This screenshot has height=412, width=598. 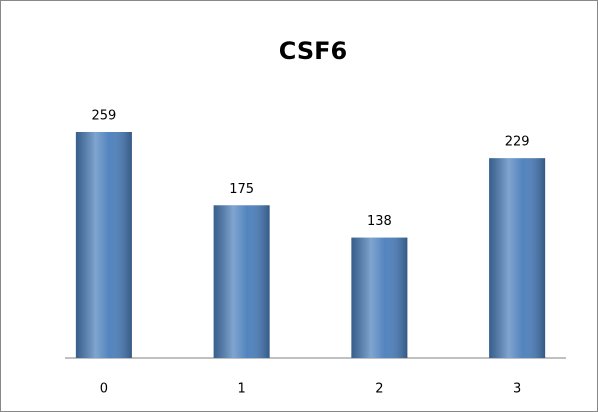 What do you see at coordinates (103, 116) in the screenshot?
I see `value-label: 259` at bounding box center [103, 116].